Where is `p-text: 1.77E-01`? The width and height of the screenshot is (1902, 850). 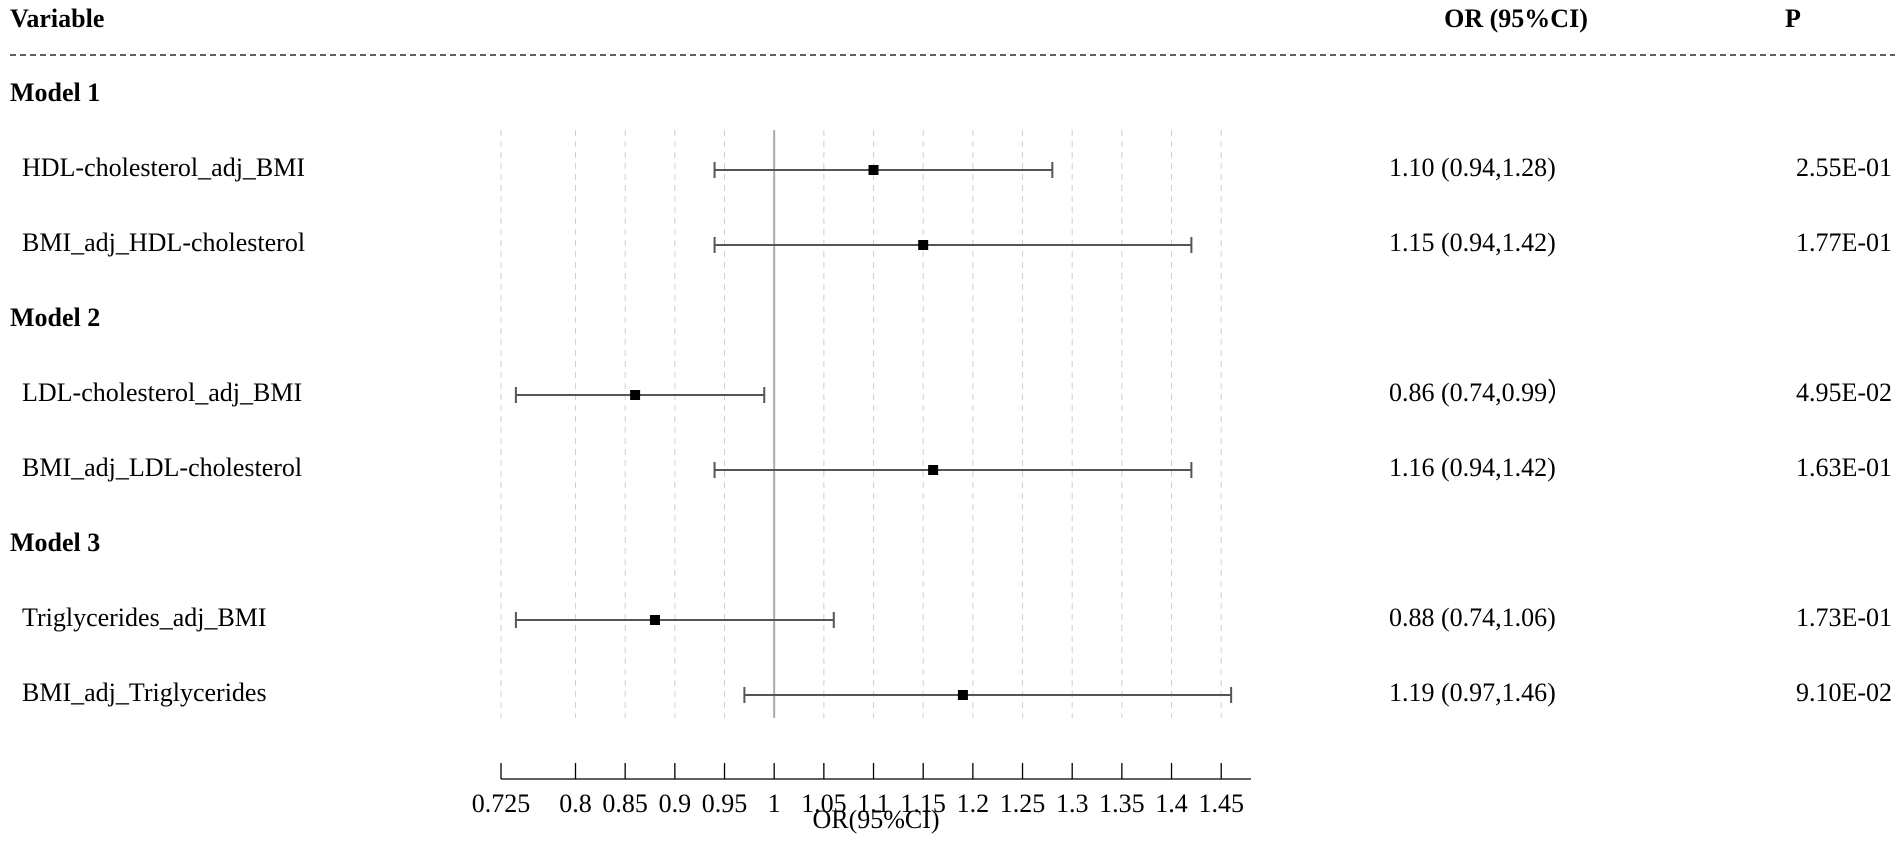
p-text: 1.77E-01 is located at coordinates (1844, 242).